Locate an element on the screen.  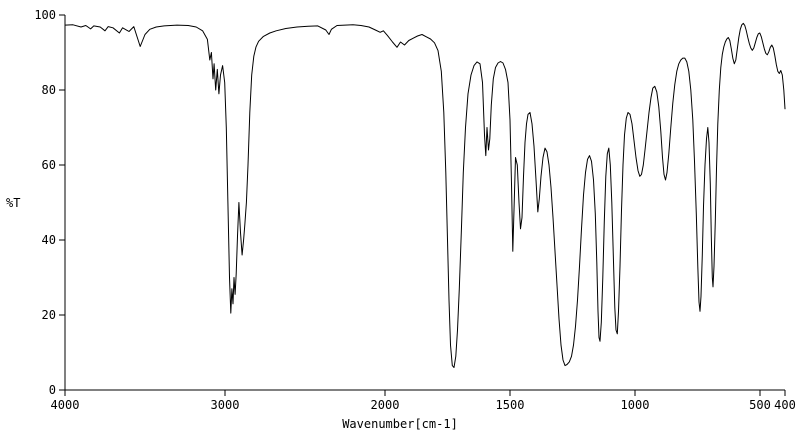
x-tick-label: 3000 is located at coordinates (225, 405).